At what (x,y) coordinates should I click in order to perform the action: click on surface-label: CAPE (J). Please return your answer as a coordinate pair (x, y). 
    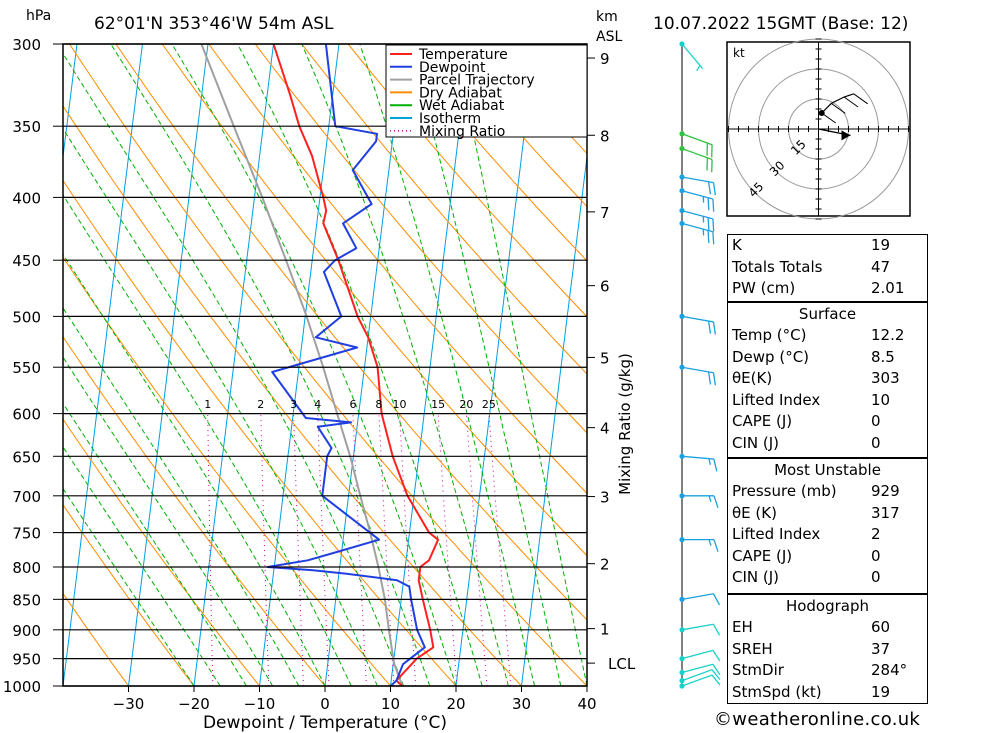
    Looking at the image, I should click on (762, 421).